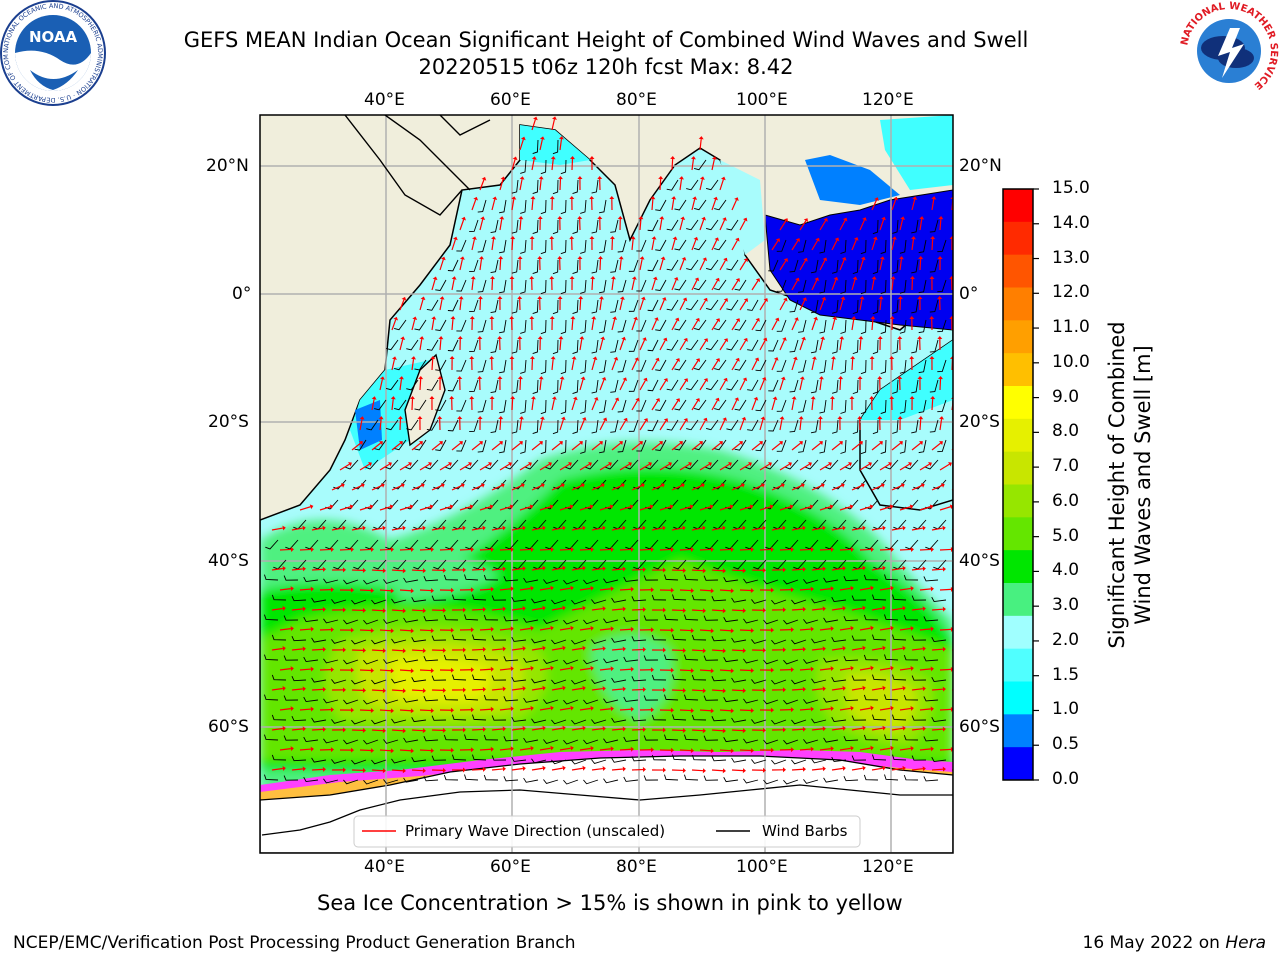 The width and height of the screenshot is (1280, 960). What do you see at coordinates (1175, 943) in the screenshot?
I see `footer-date: 16 May 2022 on Hera` at bounding box center [1175, 943].